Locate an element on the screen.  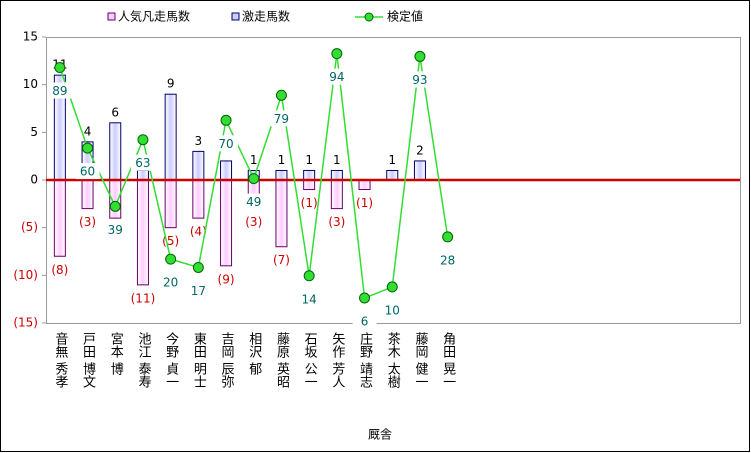
legend-label: 激走馬数 is located at coordinates (266, 16).